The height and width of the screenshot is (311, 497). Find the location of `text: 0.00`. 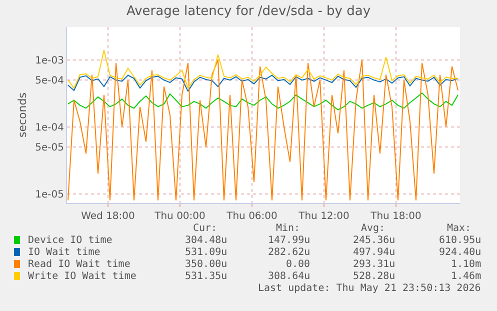

text: 0.00 is located at coordinates (298, 264).